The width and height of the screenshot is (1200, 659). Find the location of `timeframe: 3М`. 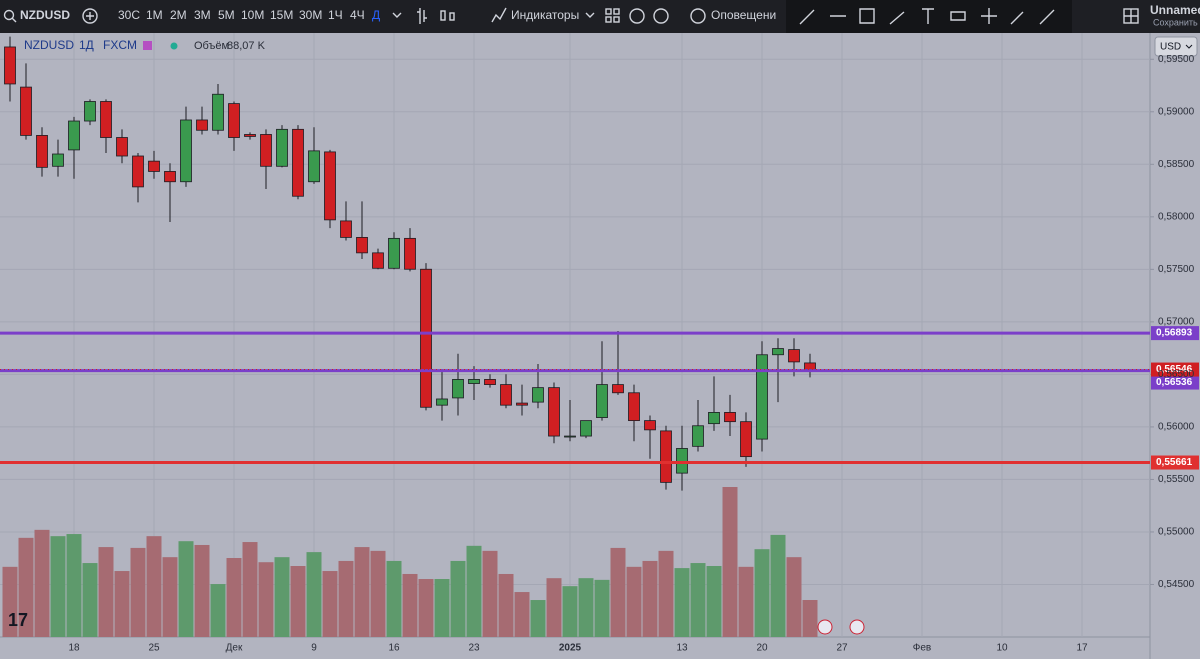

timeframe: 3М is located at coordinates (202, 15).